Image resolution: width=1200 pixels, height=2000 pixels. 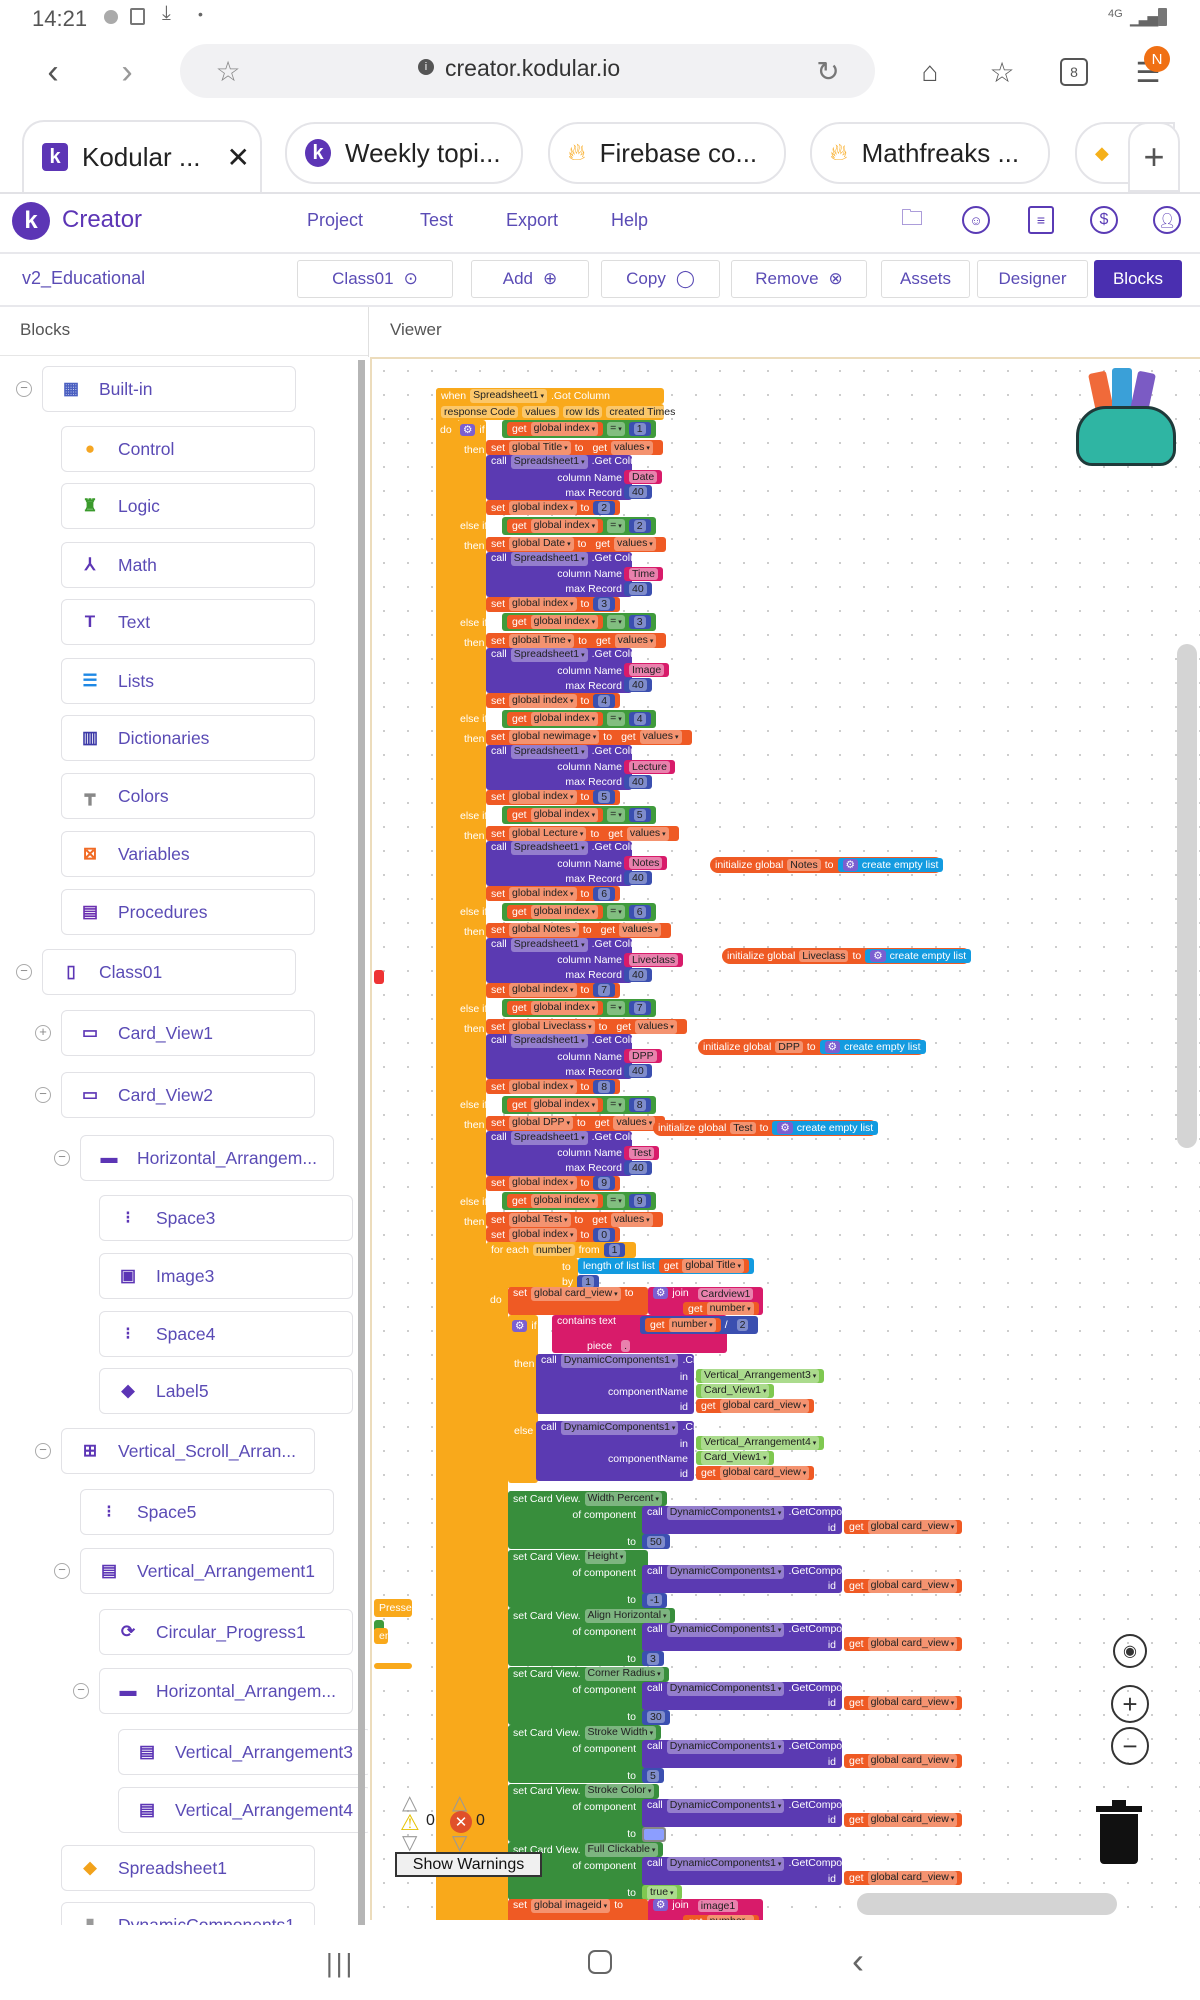 I want to click on field-value: global Title, so click(x=540, y=447).